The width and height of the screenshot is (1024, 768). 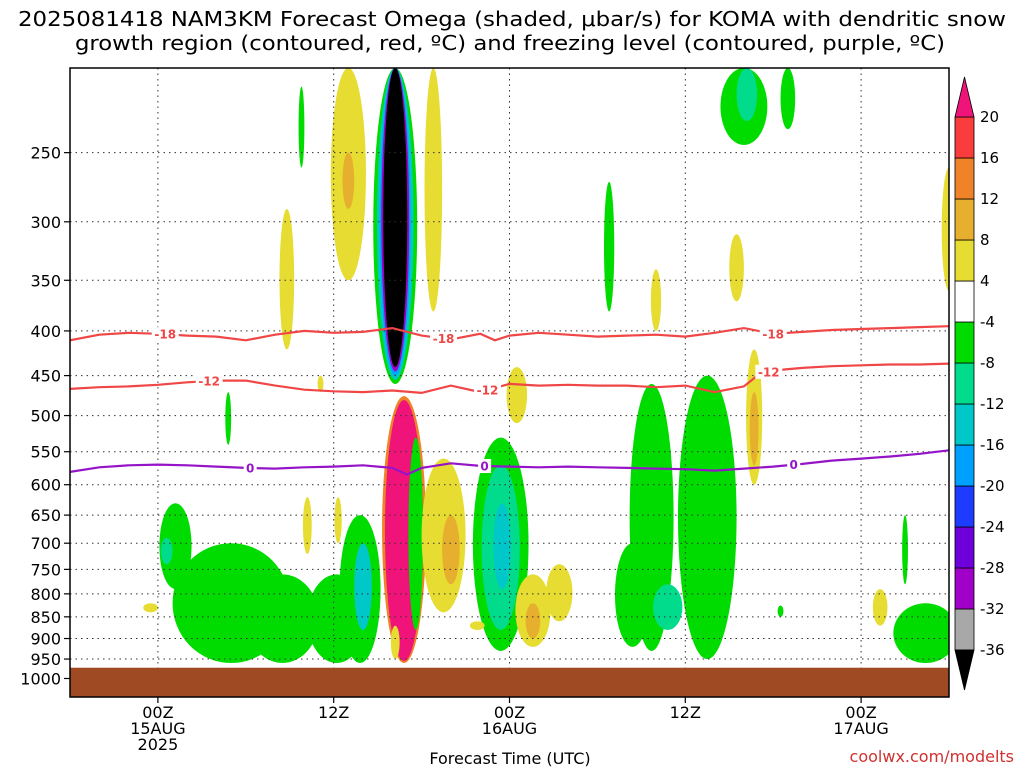 I want to click on y-tick-label: 400, so click(x=45, y=331).